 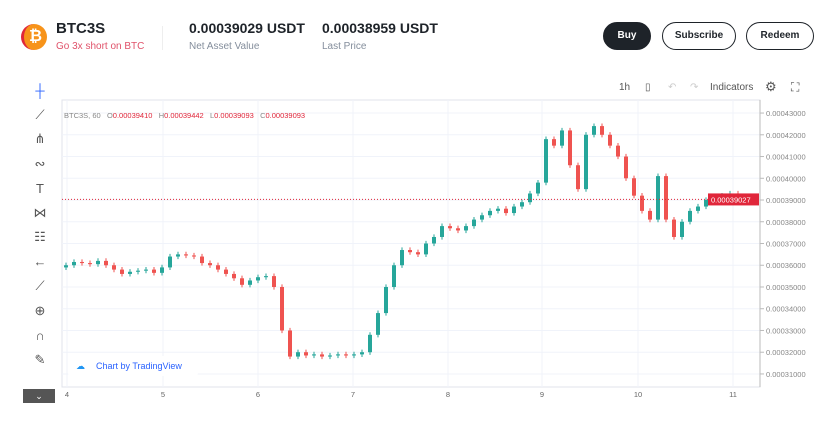 What do you see at coordinates (100, 46) in the screenshot?
I see `symbol-subtitle: Go 3x short on BTC` at bounding box center [100, 46].